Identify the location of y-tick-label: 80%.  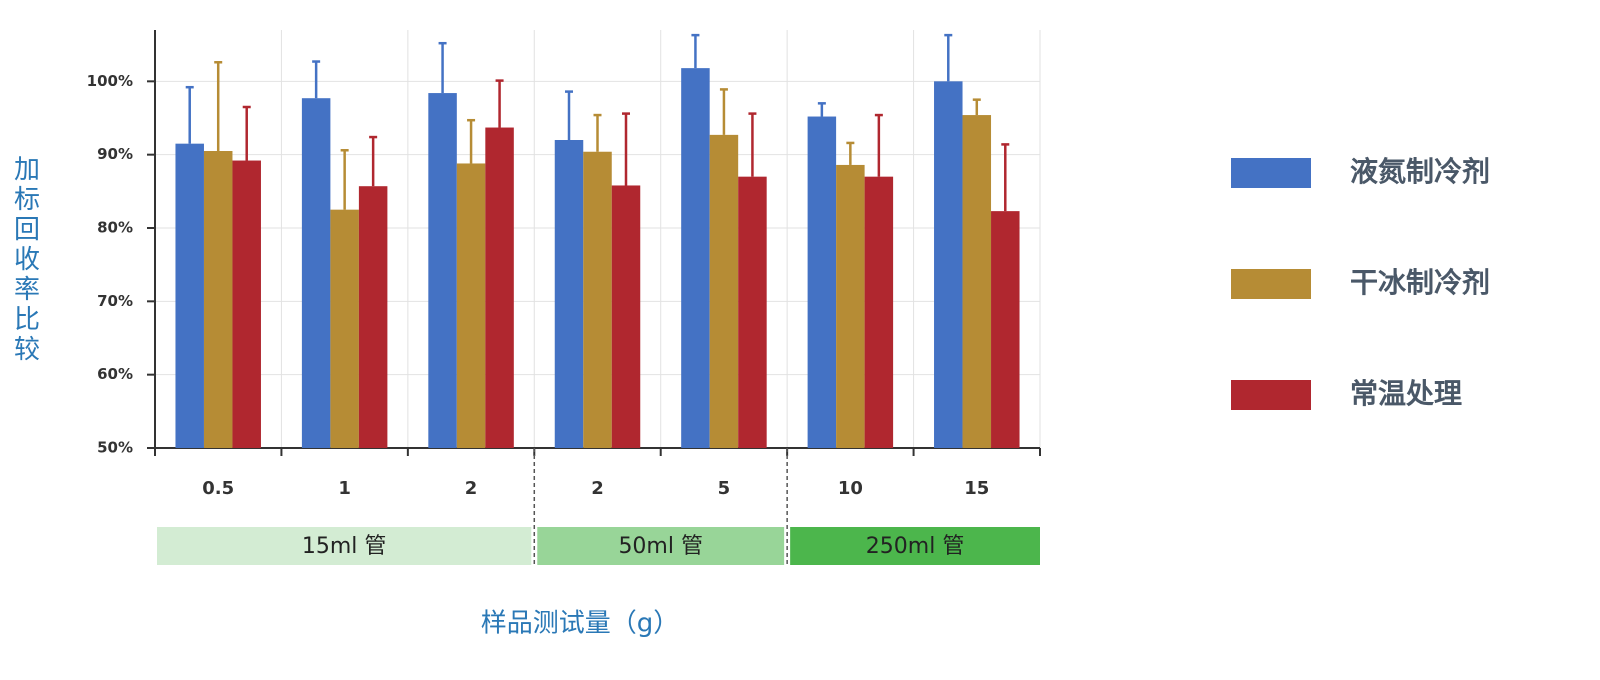
(115, 228).